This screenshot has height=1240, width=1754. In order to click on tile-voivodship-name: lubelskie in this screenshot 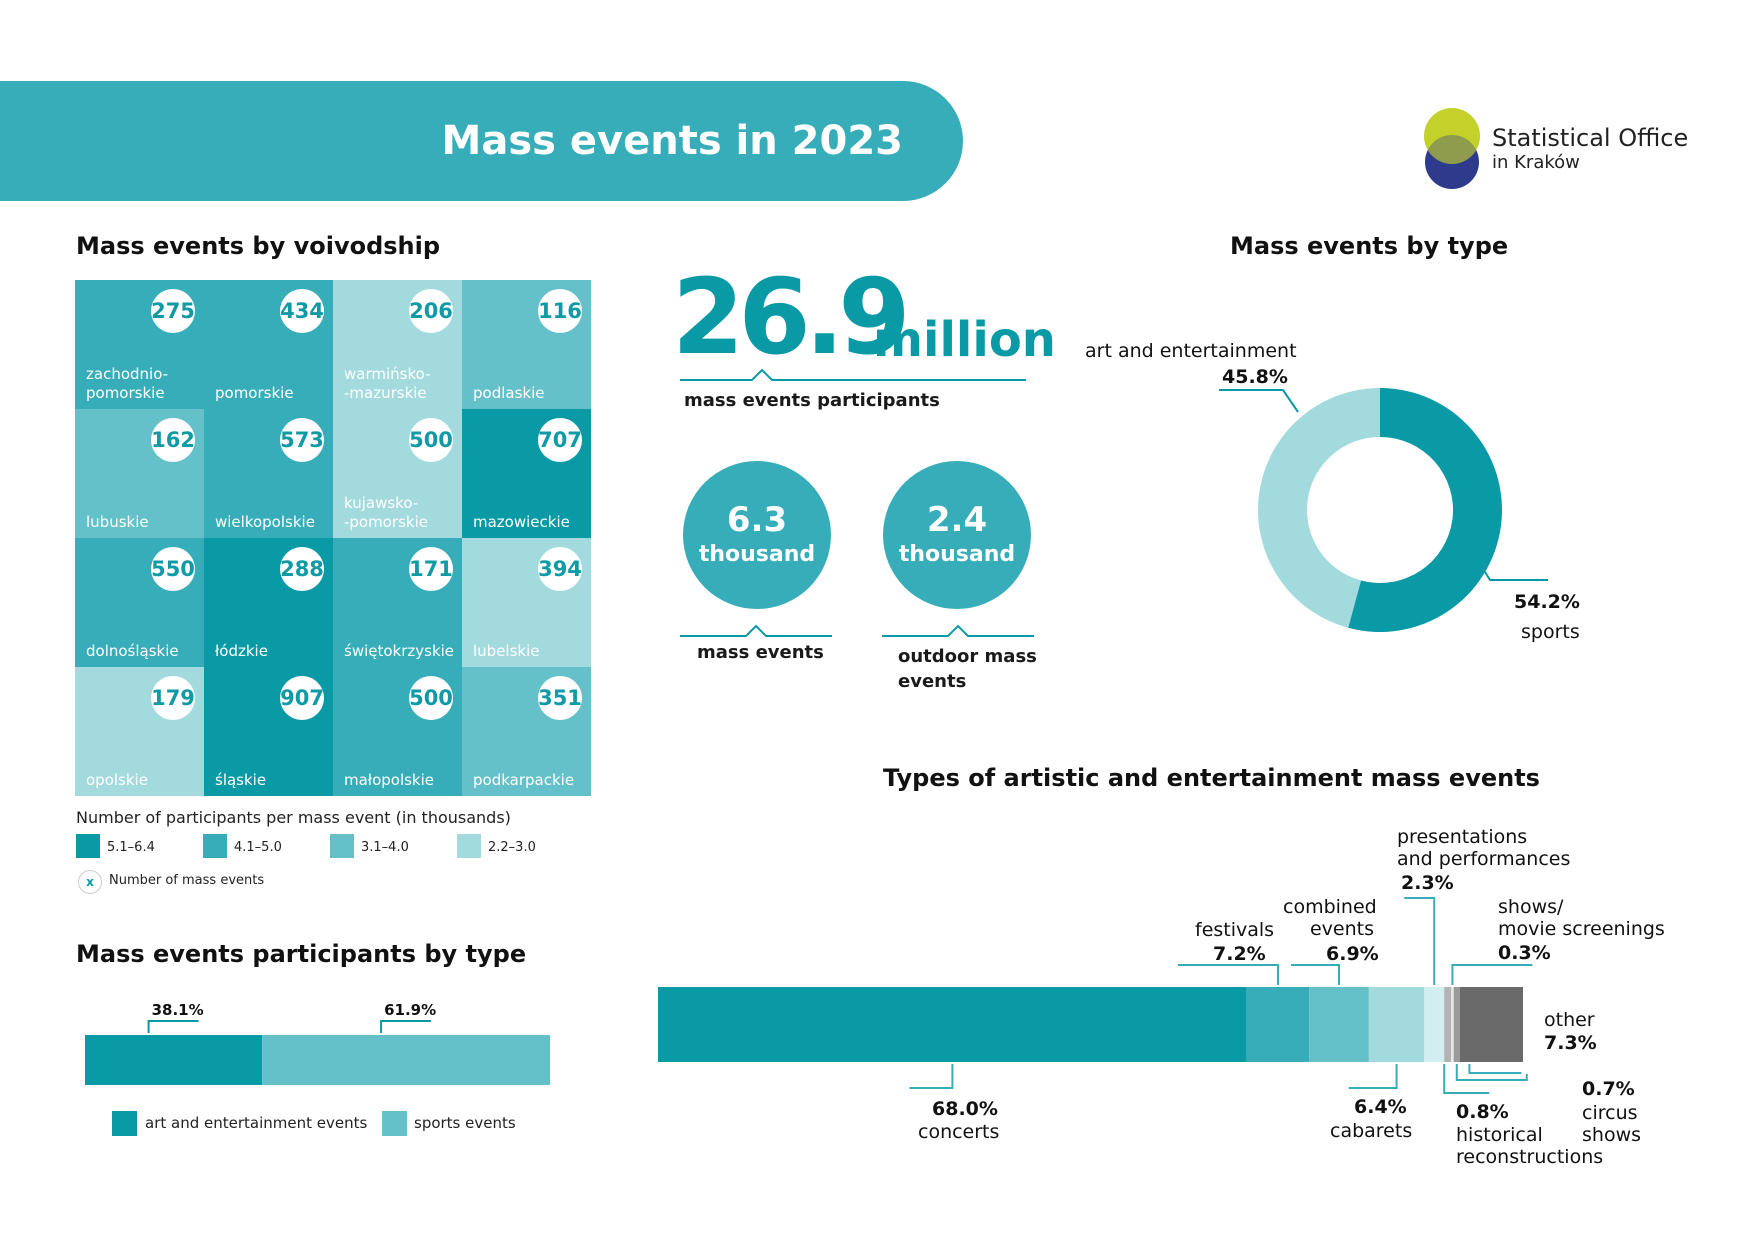, I will do `click(506, 651)`.